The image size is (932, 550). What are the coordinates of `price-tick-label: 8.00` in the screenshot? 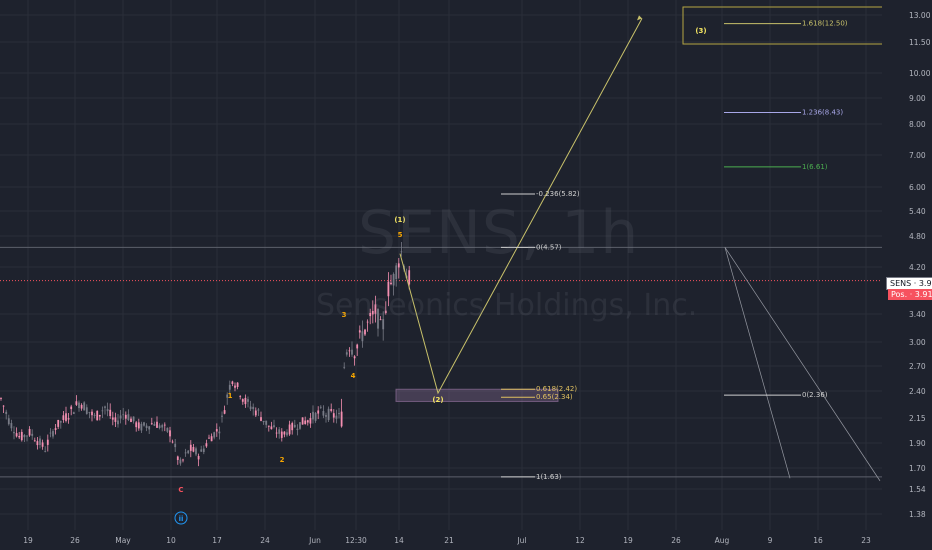 It's located at (917, 124).